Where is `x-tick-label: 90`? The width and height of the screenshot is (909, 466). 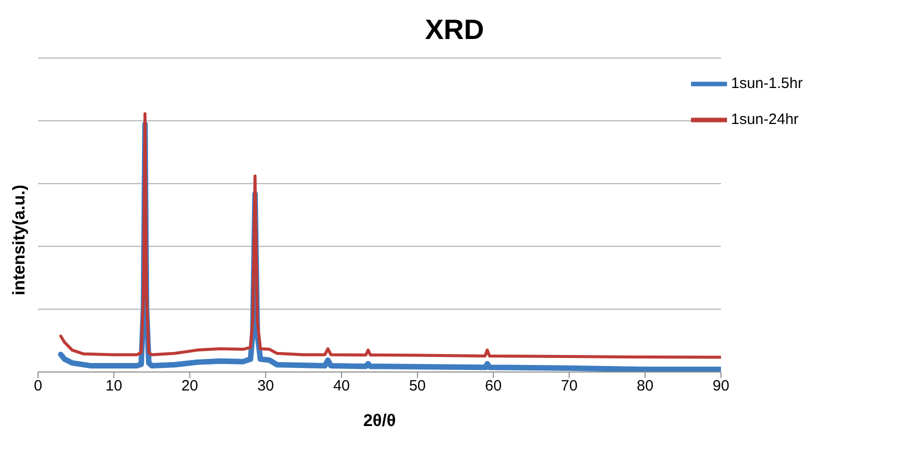
x-tick-label: 90 is located at coordinates (721, 386).